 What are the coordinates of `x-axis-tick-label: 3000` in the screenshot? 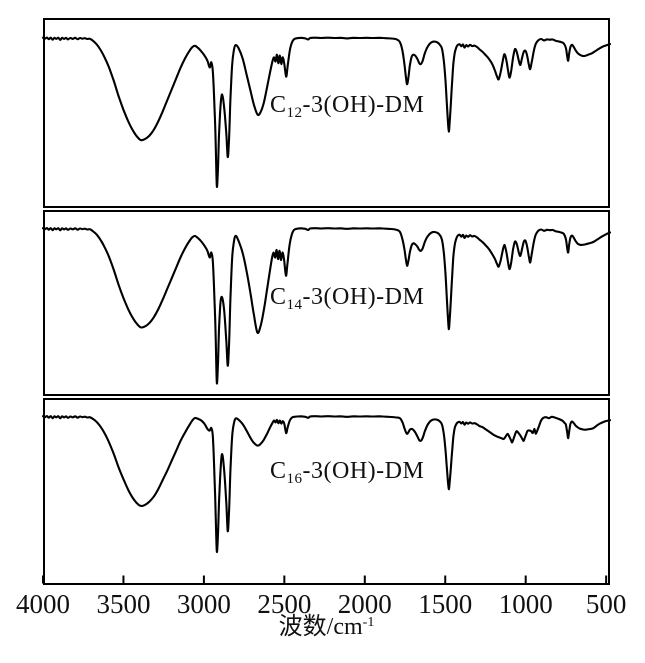 It's located at (204, 604).